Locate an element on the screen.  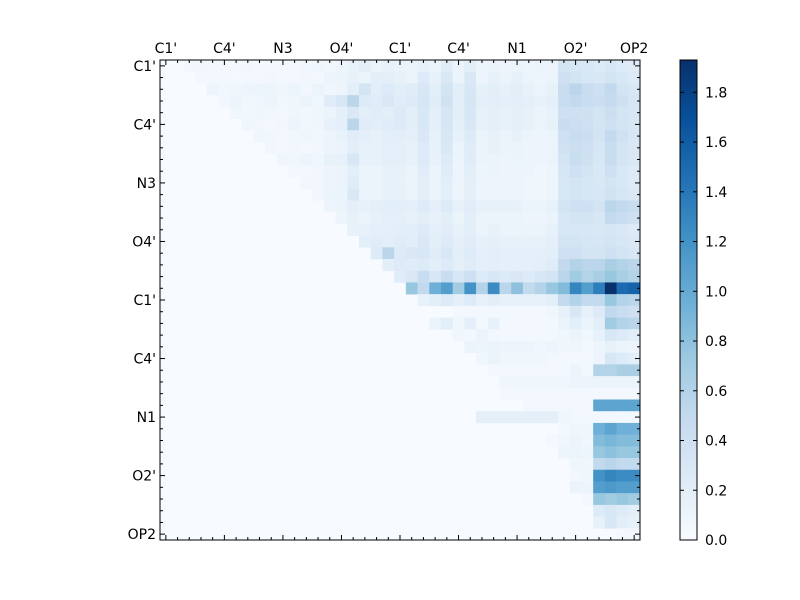
x-tick-label-3: O4' is located at coordinates (342, 49).